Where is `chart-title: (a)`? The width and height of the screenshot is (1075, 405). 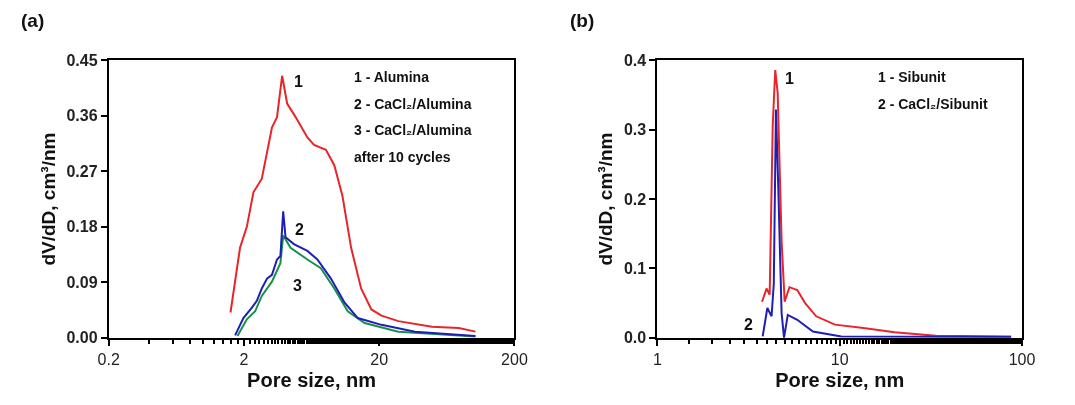
chart-title: (a) is located at coordinates (33, 20).